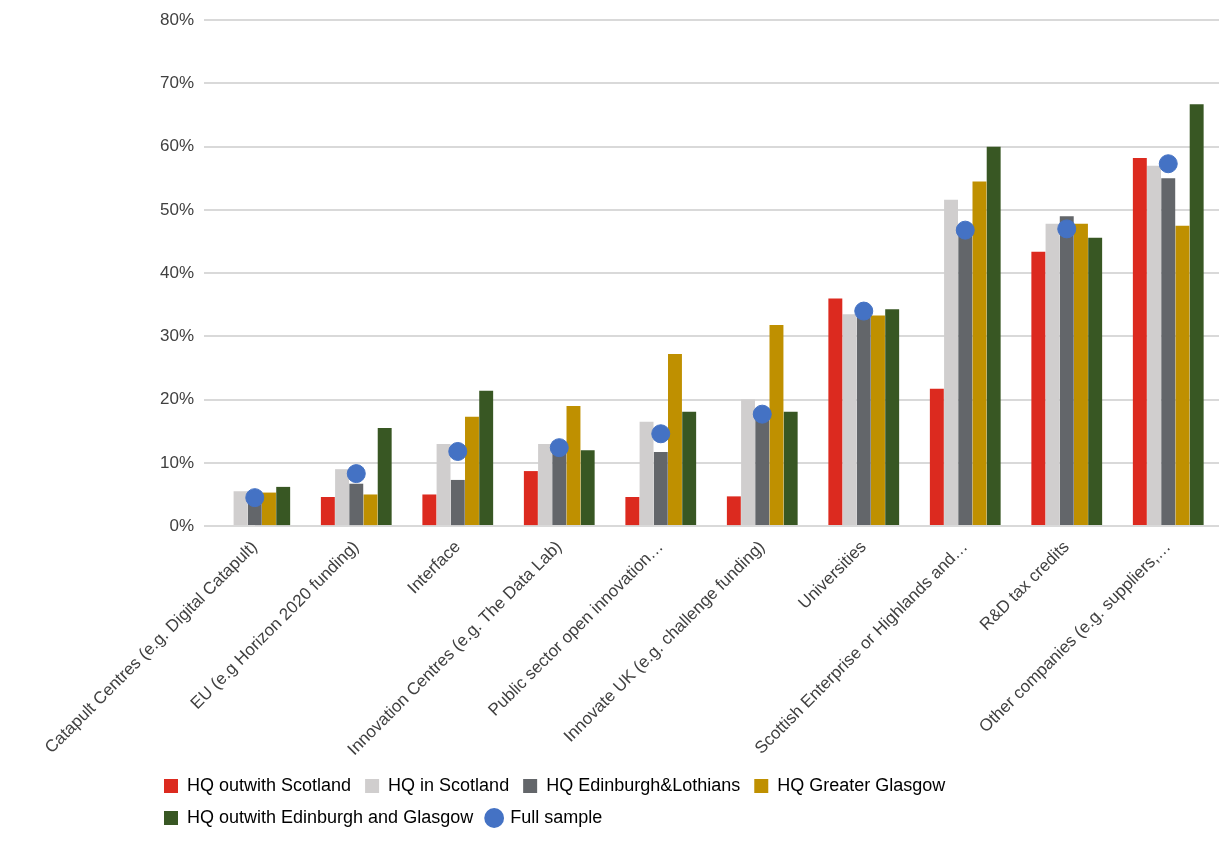  What do you see at coordinates (643, 784) in the screenshot?
I see `legend-label: HQ Edinburgh&Lothians` at bounding box center [643, 784].